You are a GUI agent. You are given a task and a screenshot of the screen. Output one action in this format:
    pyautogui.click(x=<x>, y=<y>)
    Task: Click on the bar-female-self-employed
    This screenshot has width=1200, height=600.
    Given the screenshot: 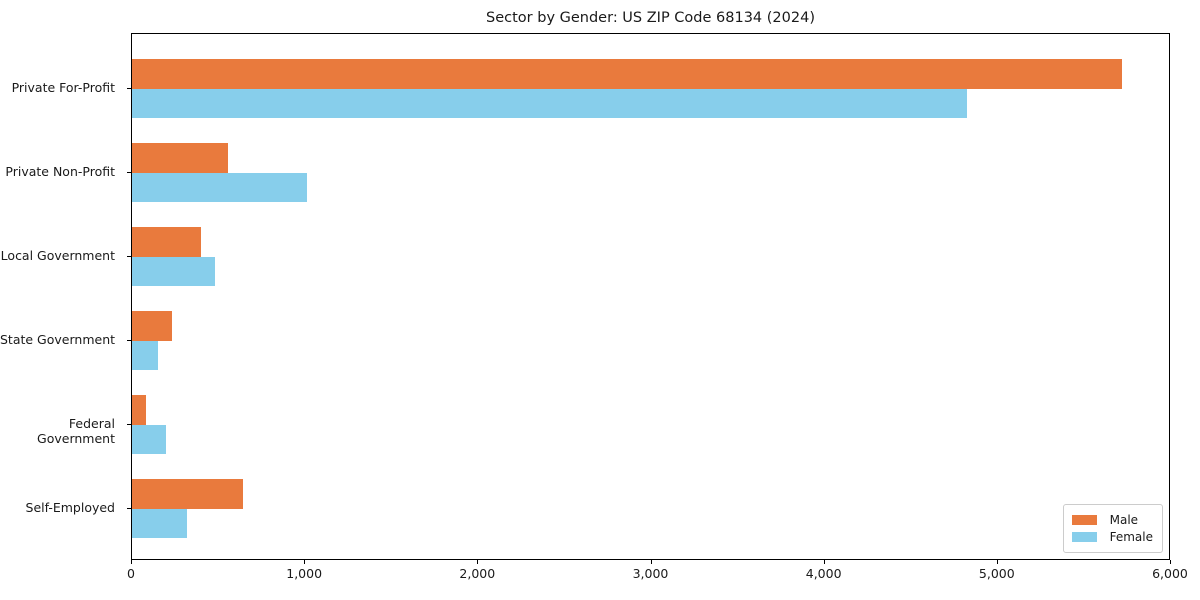 What is the action you would take?
    pyautogui.click(x=160, y=523)
    